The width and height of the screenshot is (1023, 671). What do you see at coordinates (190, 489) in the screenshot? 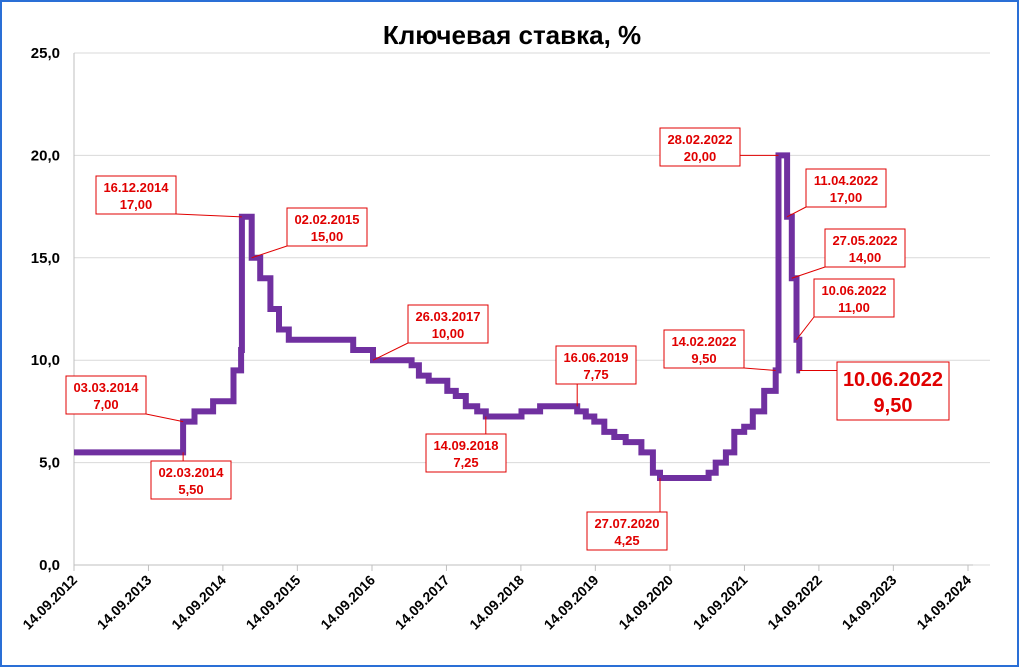
I see `annotation-value: 5,50` at bounding box center [190, 489].